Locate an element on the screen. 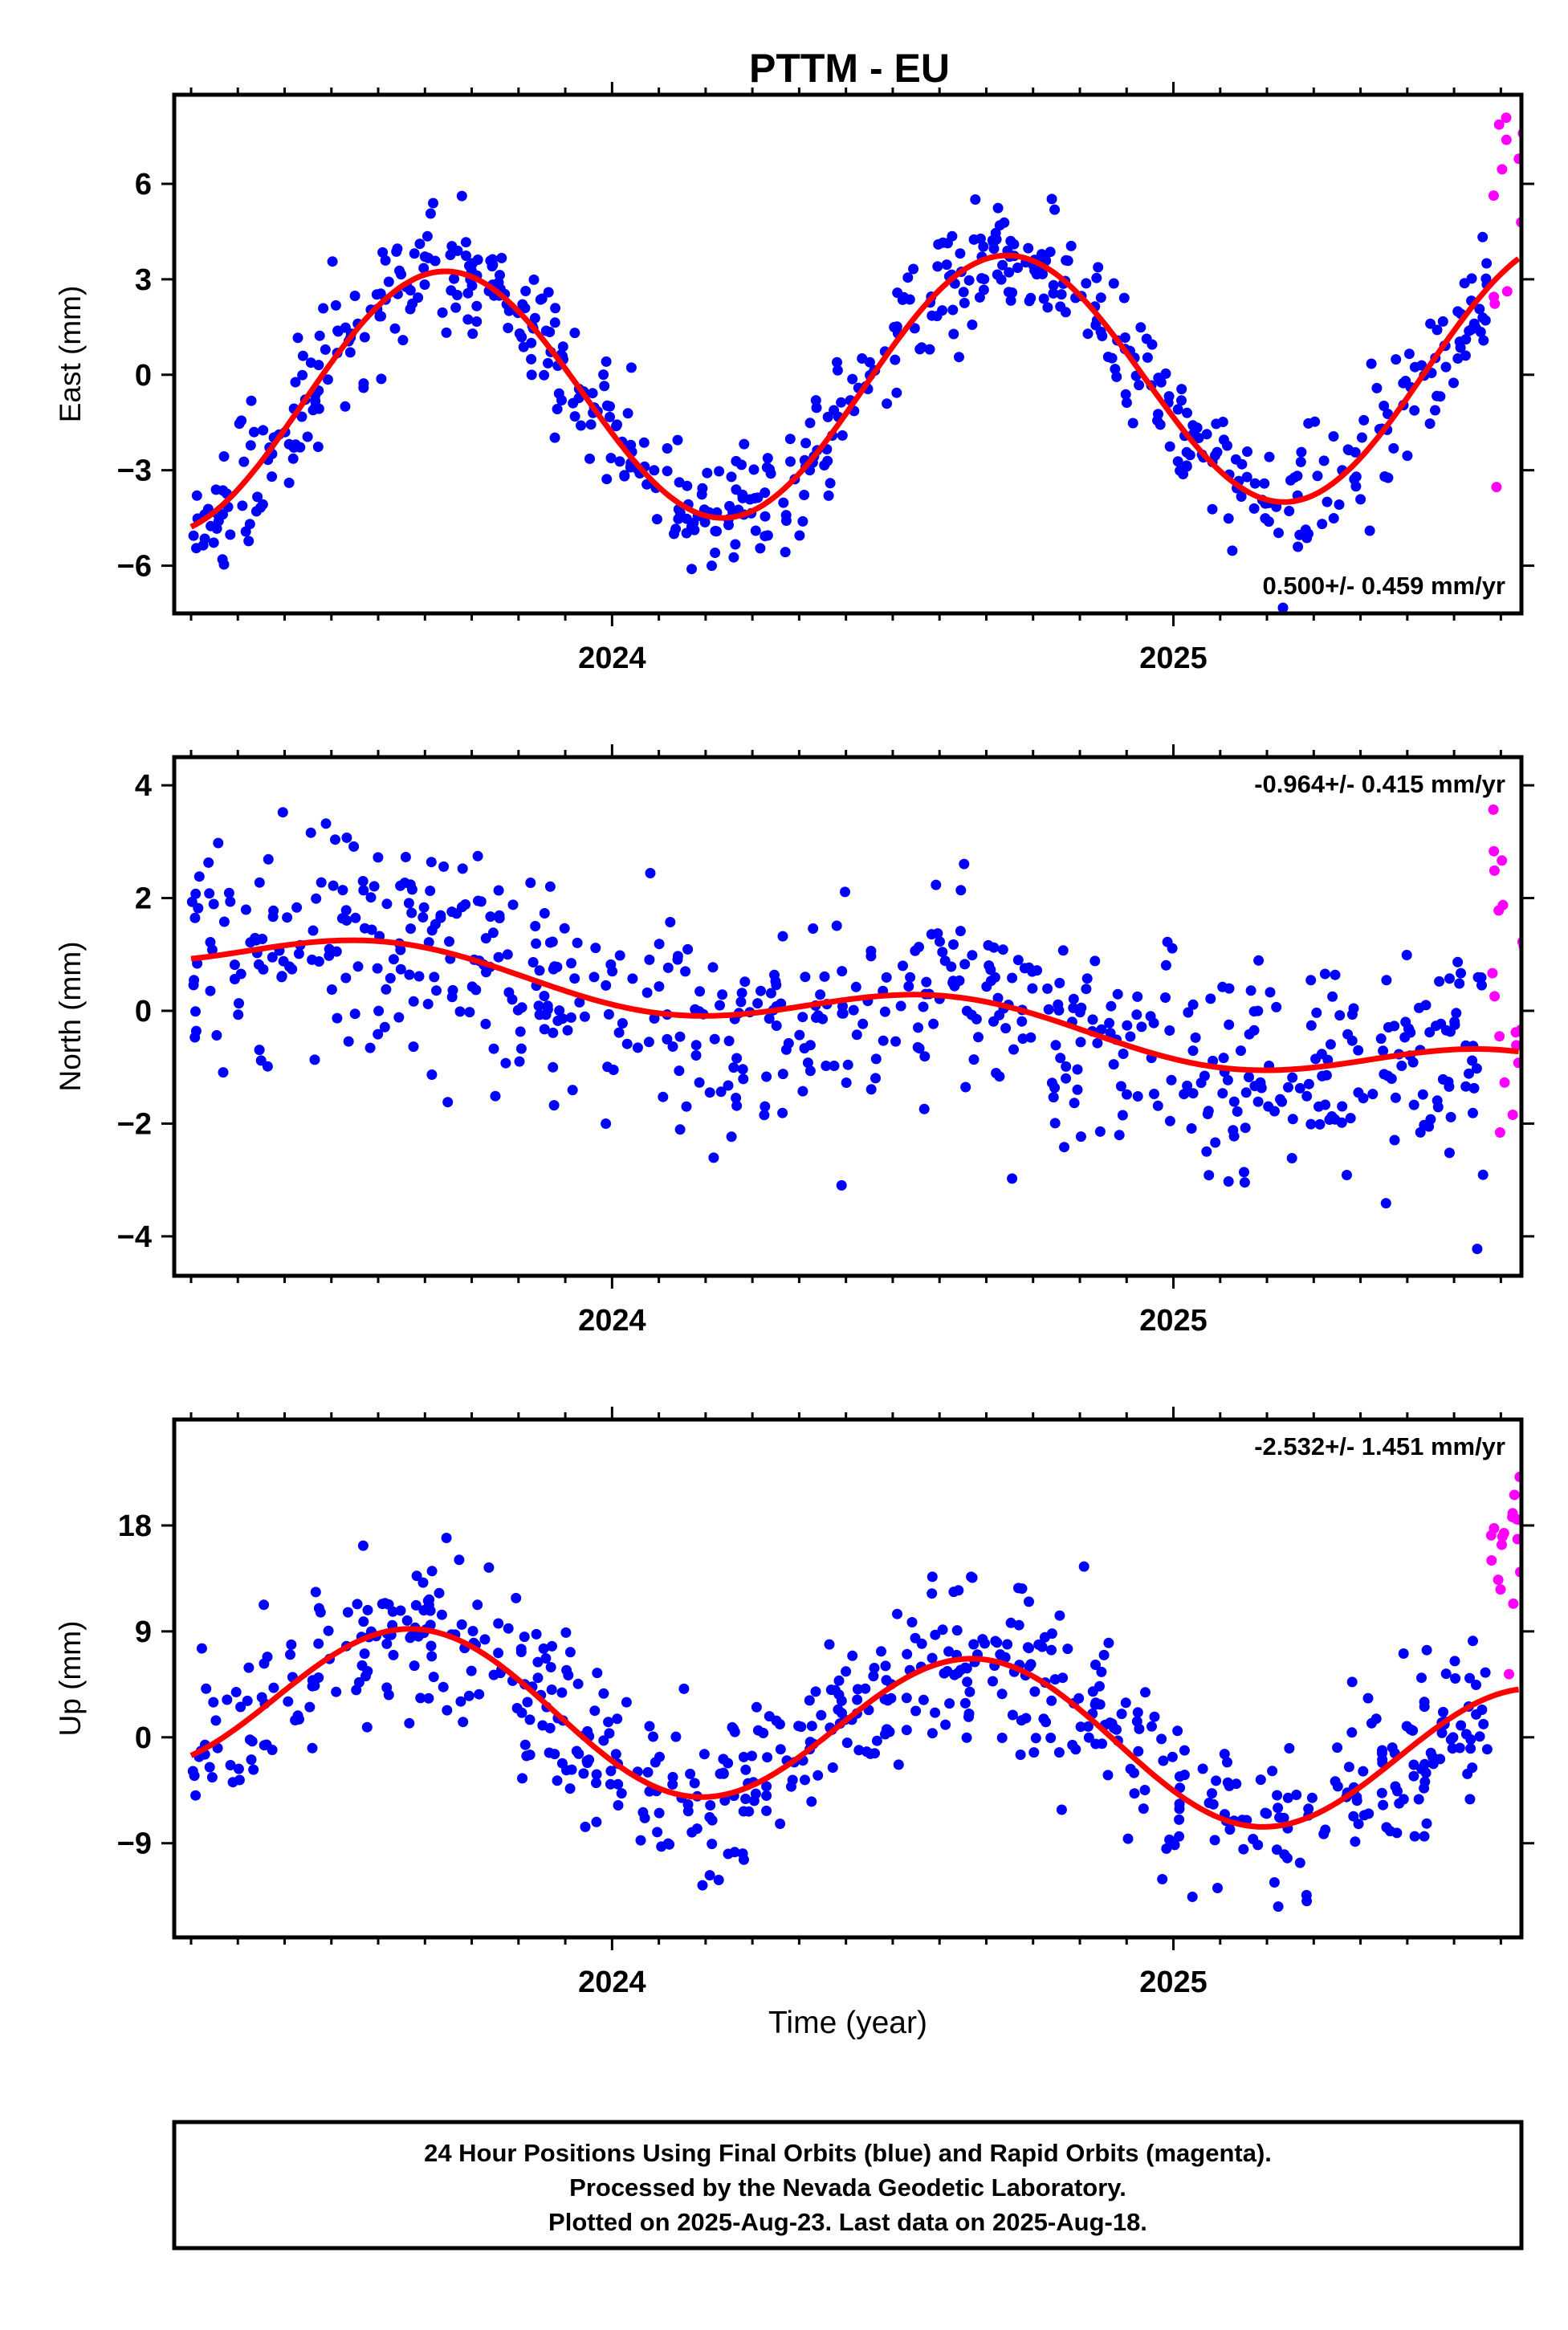 The width and height of the screenshot is (1568, 2330). y-tick-label: 0 is located at coordinates (143, 376).